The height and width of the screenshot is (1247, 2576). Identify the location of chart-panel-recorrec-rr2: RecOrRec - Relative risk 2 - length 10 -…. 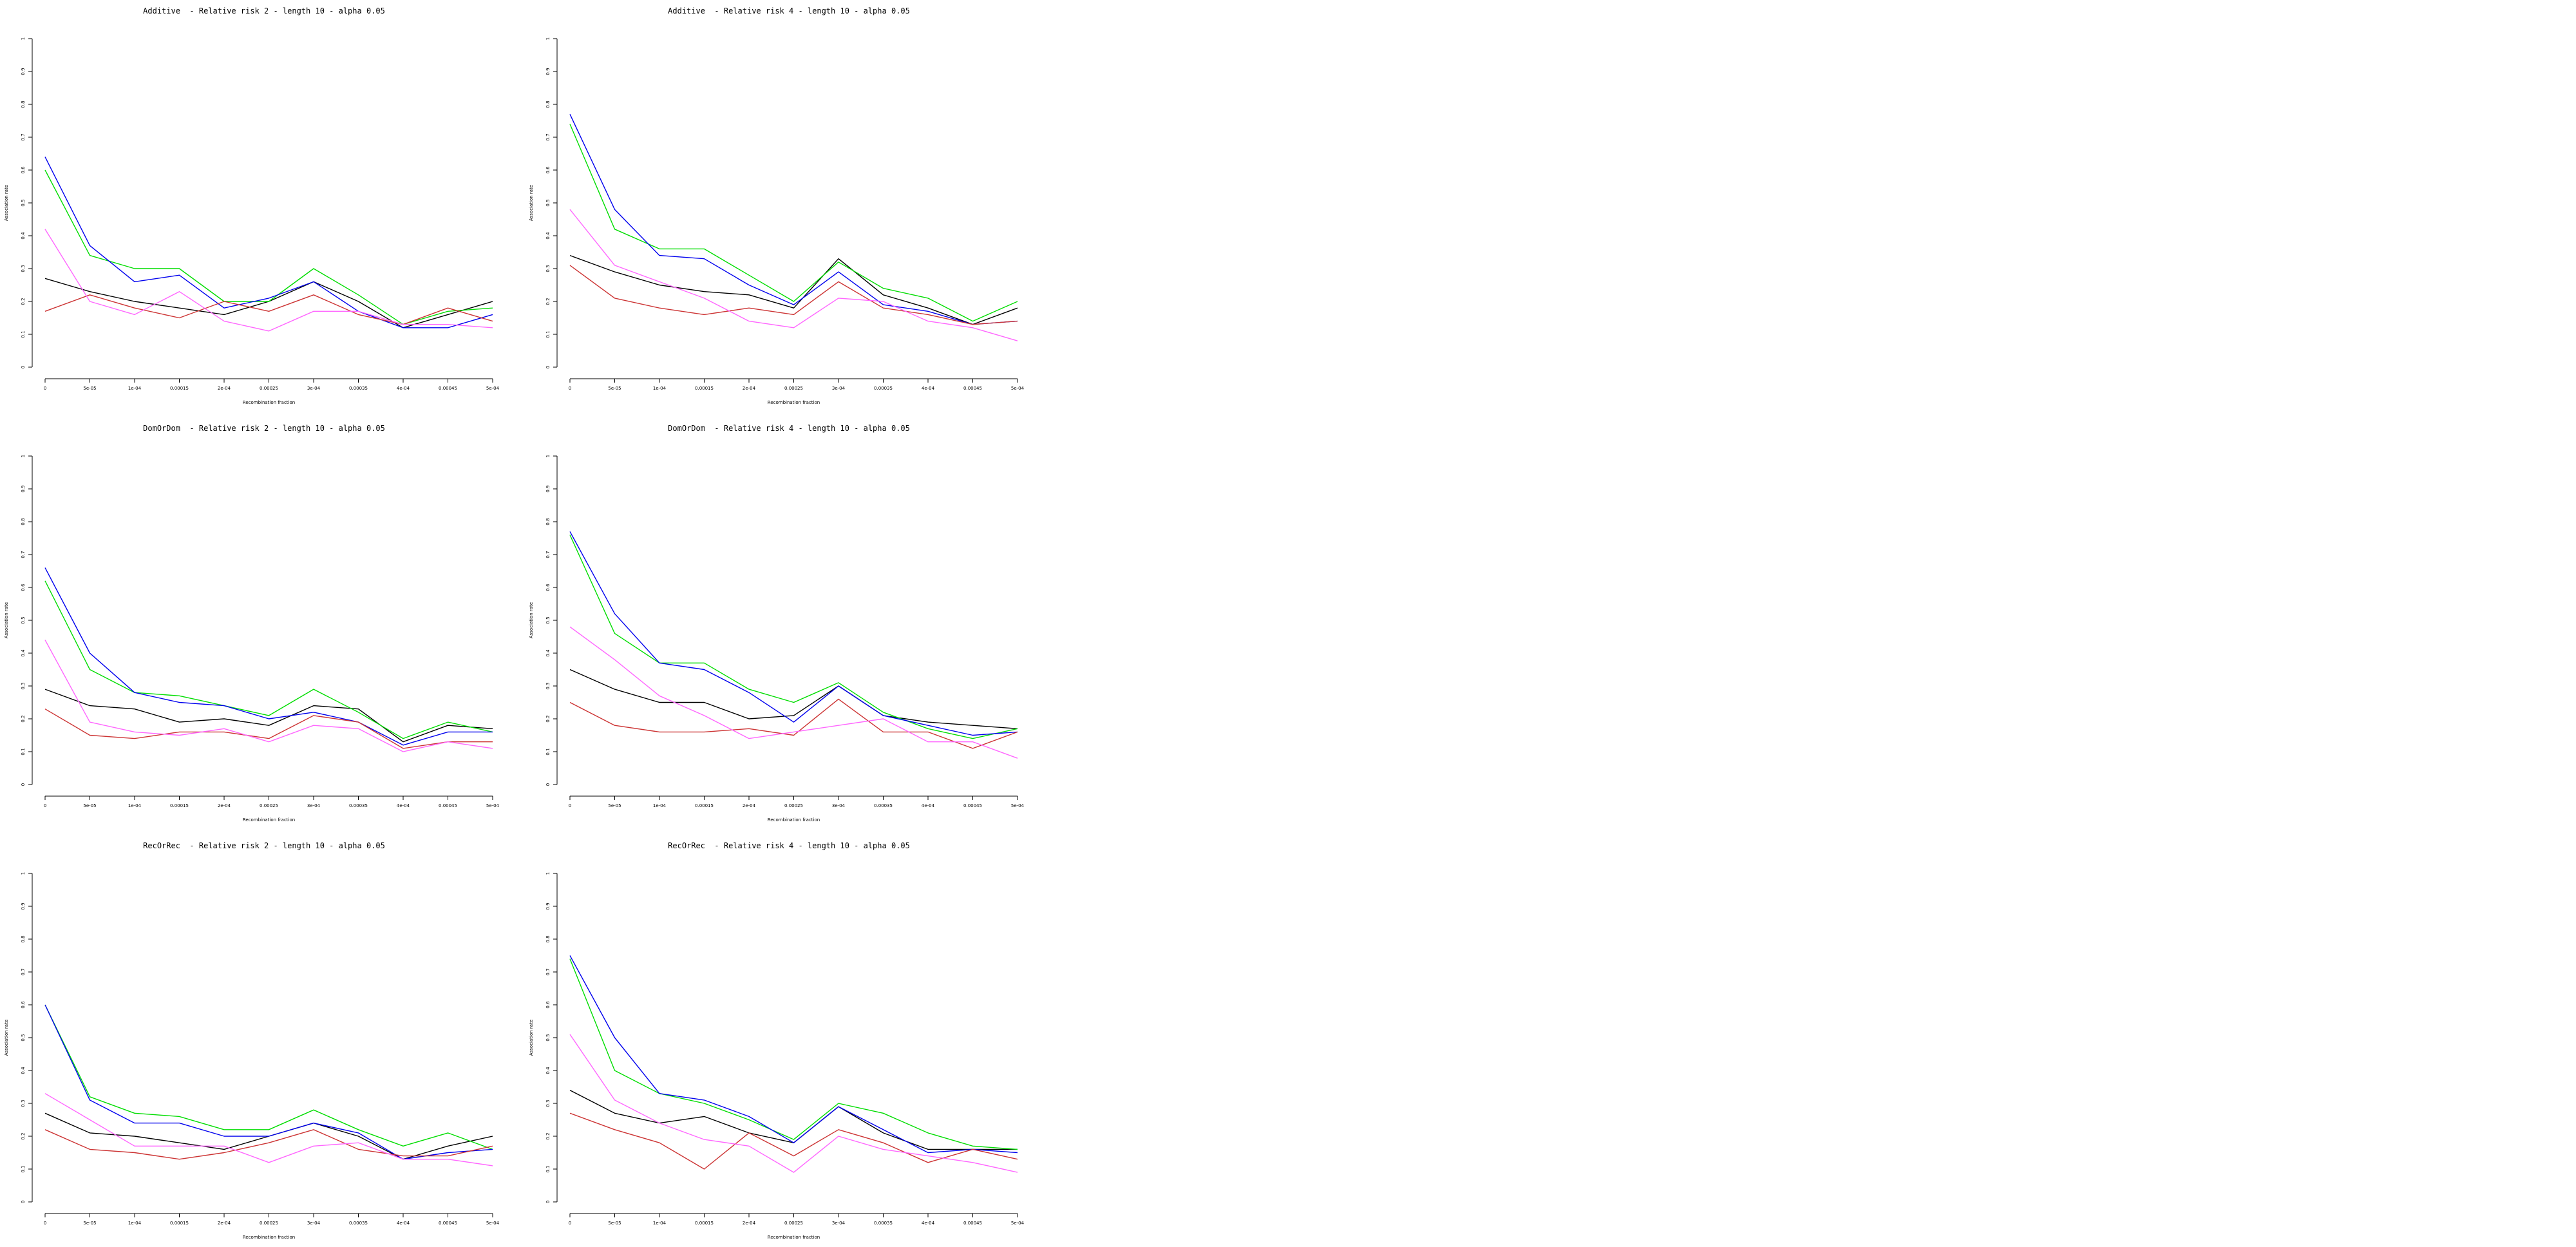
(257, 1041).